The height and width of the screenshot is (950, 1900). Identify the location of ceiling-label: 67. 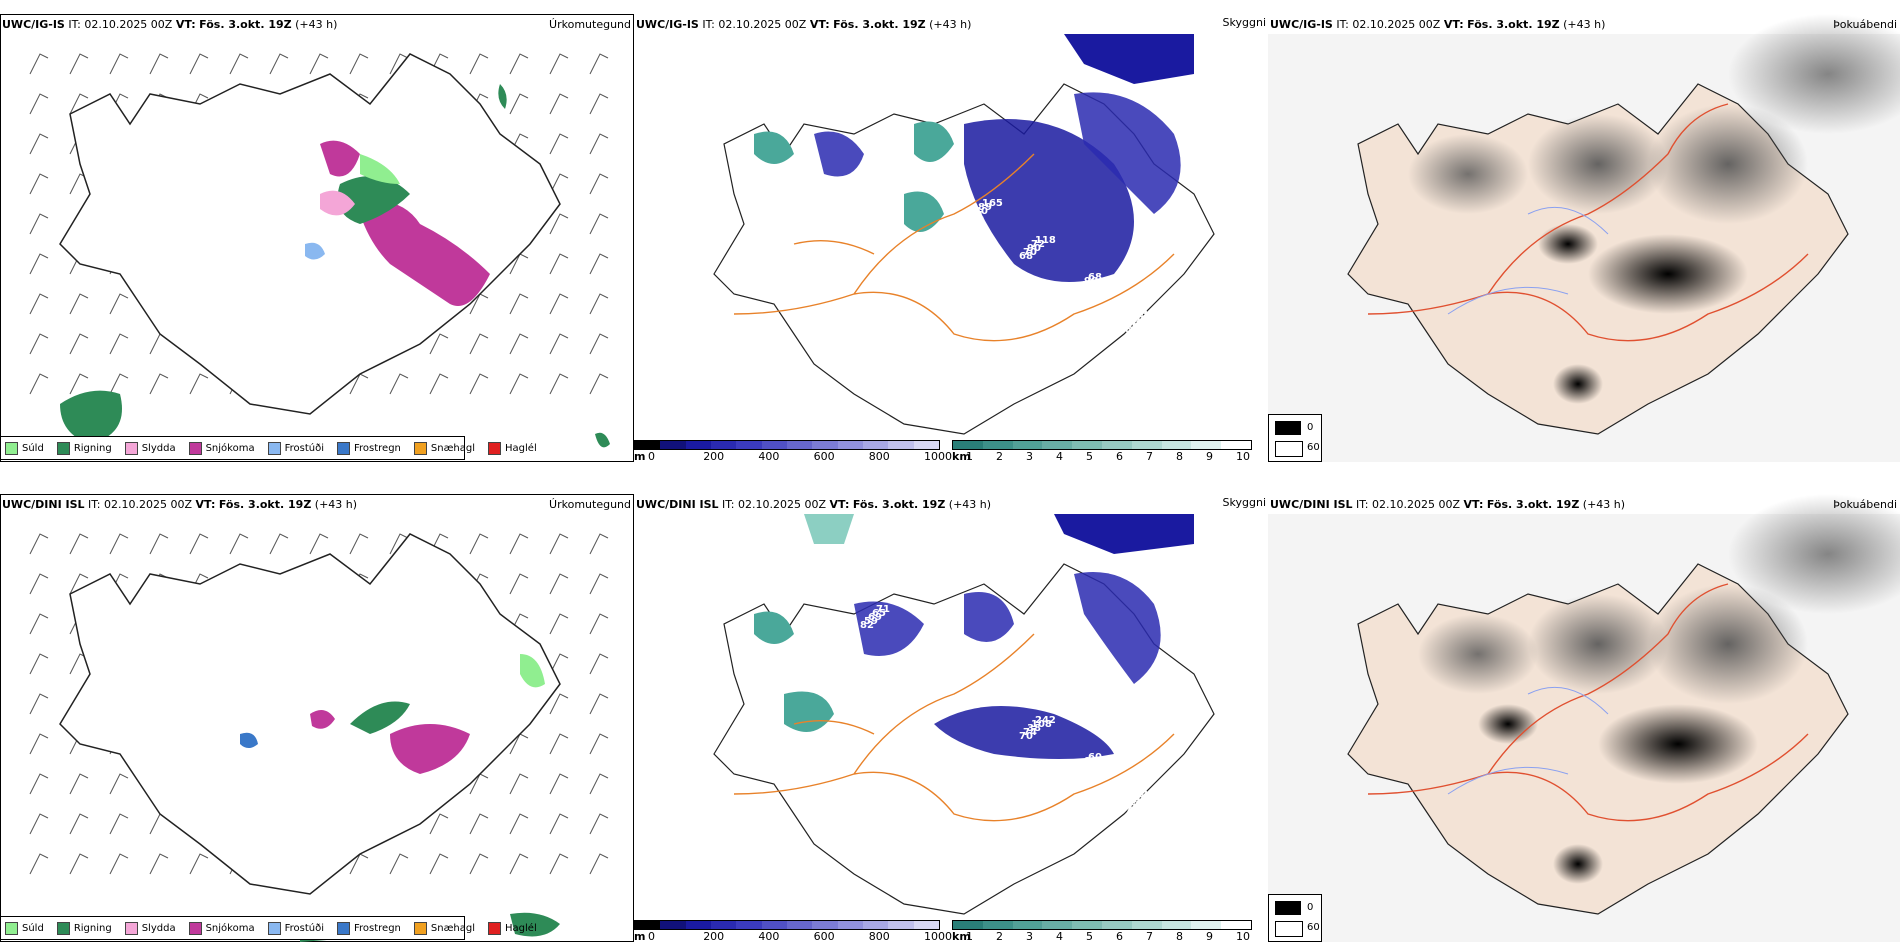
(928, 174).